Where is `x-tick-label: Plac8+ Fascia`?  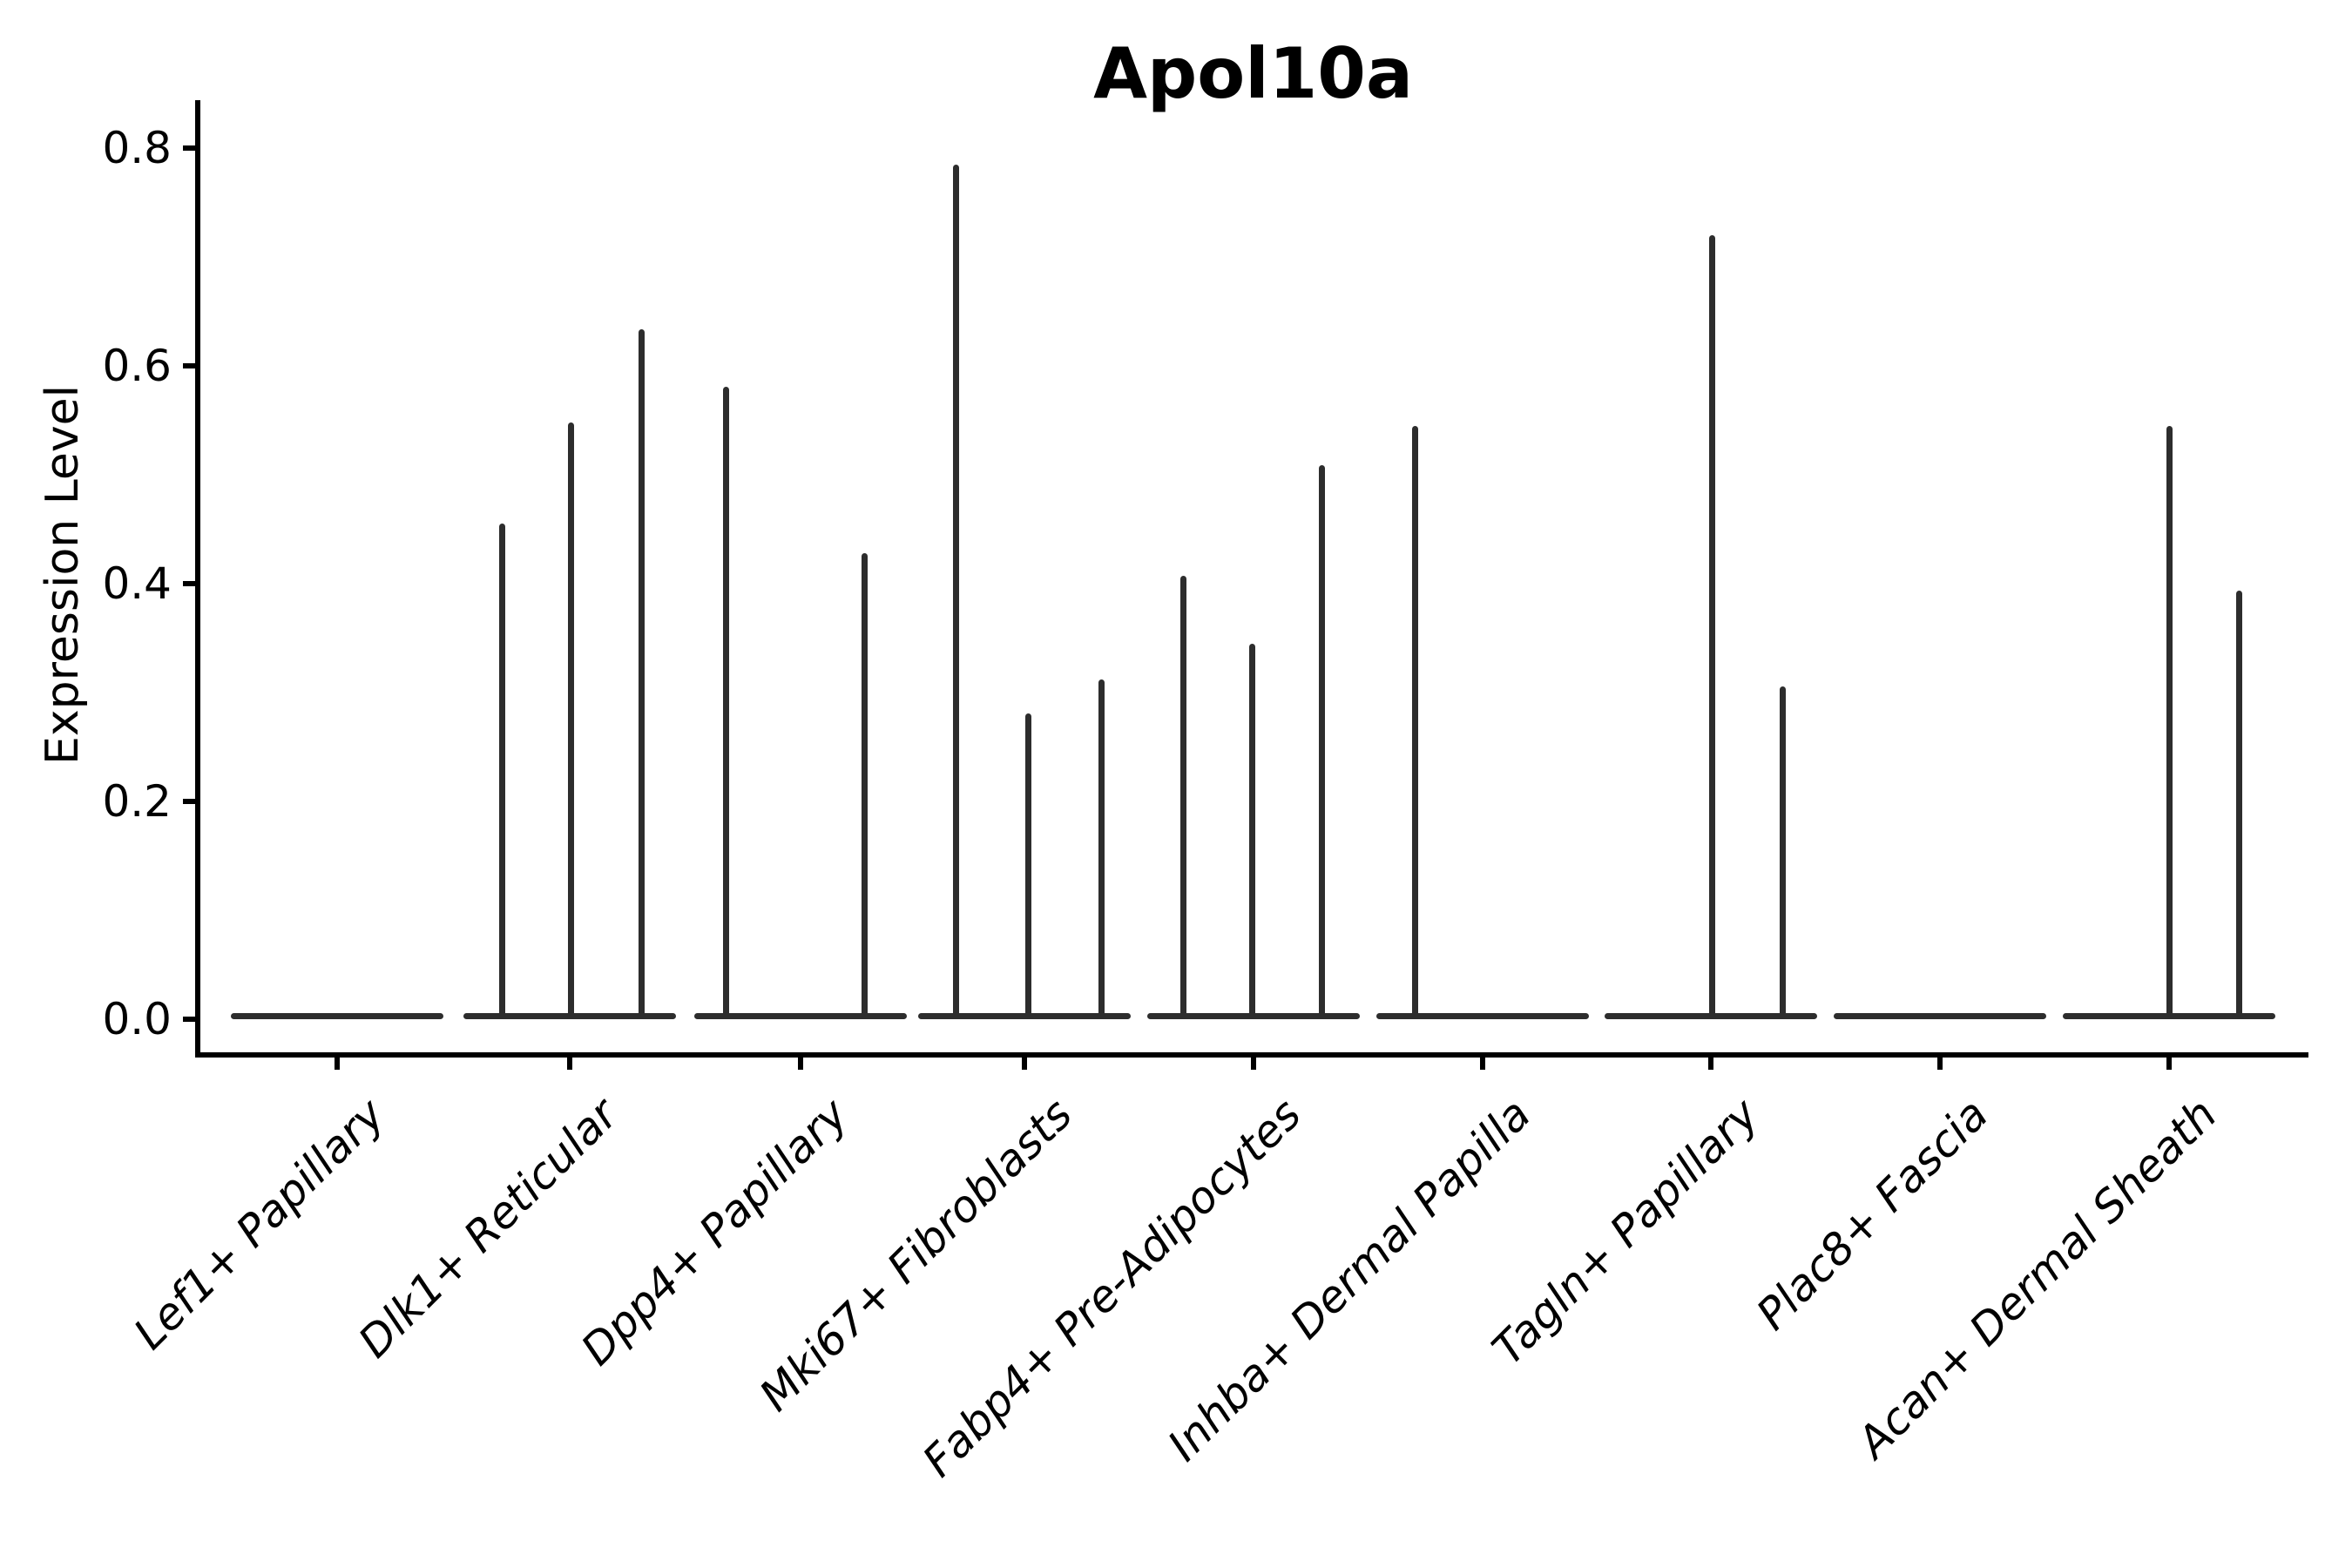 x-tick-label: Plac8+ Fascia is located at coordinates (1872, 1214).